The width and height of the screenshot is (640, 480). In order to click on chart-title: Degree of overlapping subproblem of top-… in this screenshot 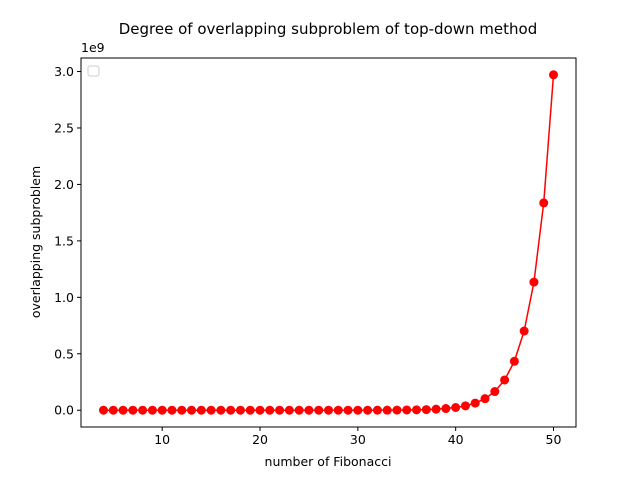, I will do `click(328, 29)`.